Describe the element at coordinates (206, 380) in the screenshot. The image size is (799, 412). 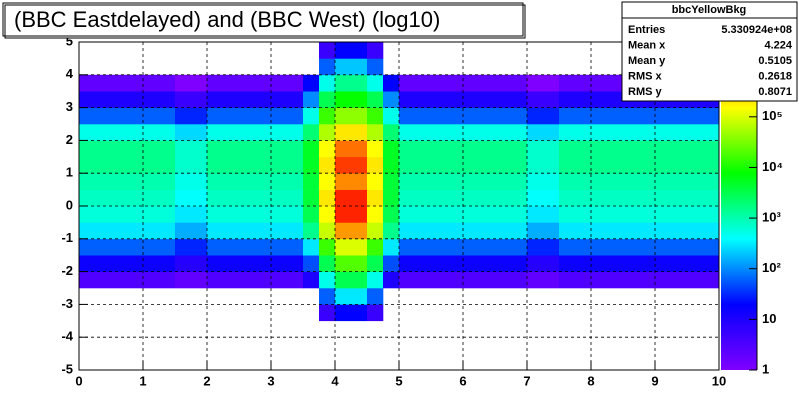
I see `x-tick-label: 2` at that location.